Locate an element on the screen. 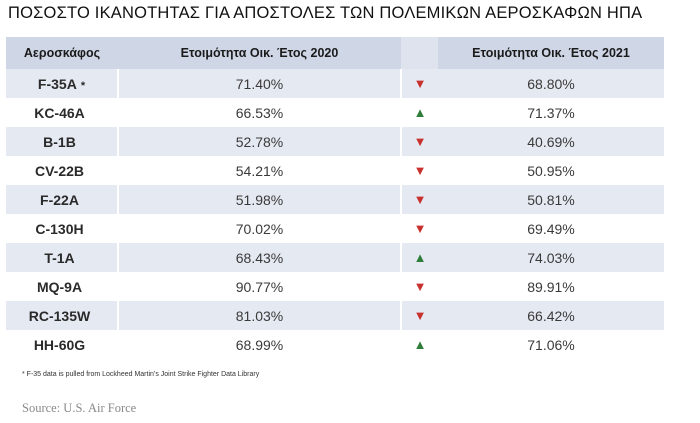  fy2020-value: 71.40% is located at coordinates (260, 83).